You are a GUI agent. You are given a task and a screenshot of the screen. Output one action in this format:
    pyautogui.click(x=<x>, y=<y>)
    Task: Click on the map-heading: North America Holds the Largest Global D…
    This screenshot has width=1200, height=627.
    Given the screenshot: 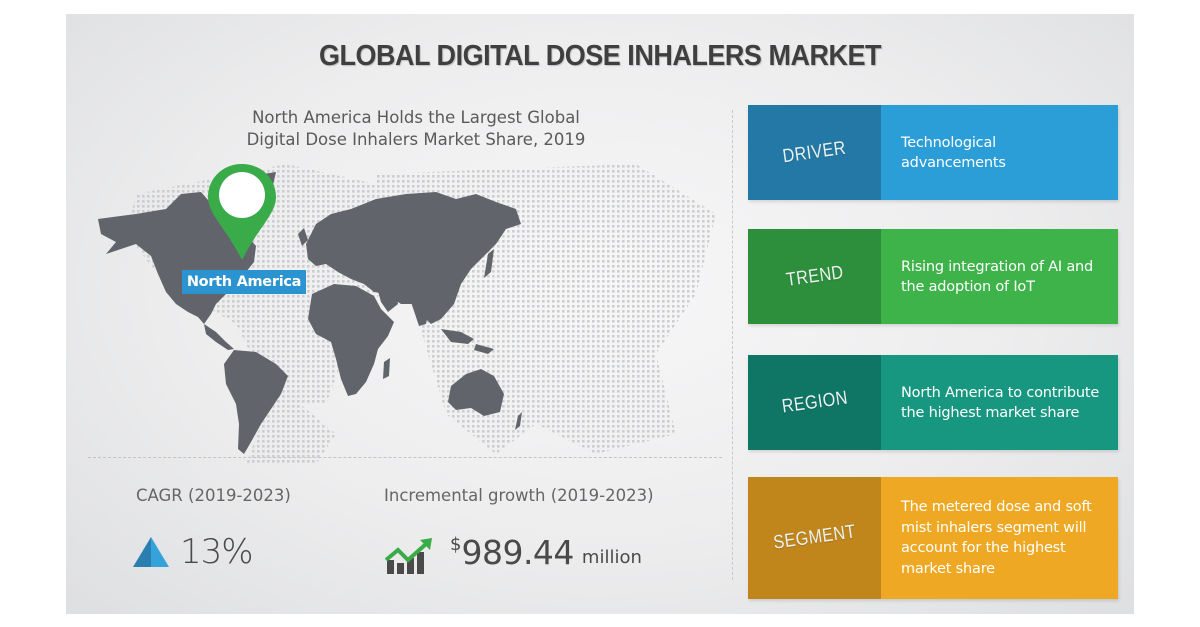 What is the action you would take?
    pyautogui.click(x=416, y=129)
    